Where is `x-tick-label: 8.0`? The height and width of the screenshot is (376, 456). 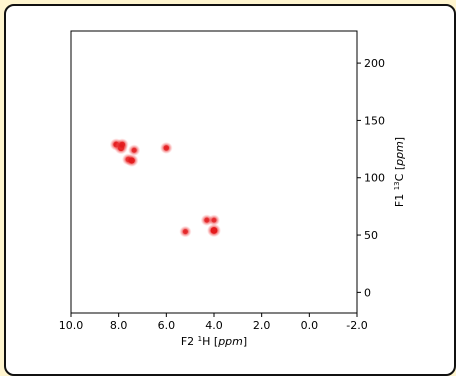 x-tick-label: 8.0 is located at coordinates (119, 325).